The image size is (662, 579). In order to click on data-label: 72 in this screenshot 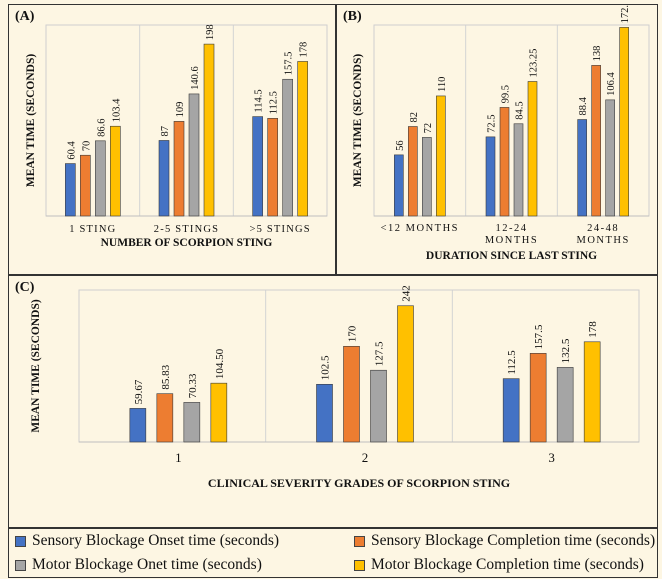, I will do `click(428, 128)`.